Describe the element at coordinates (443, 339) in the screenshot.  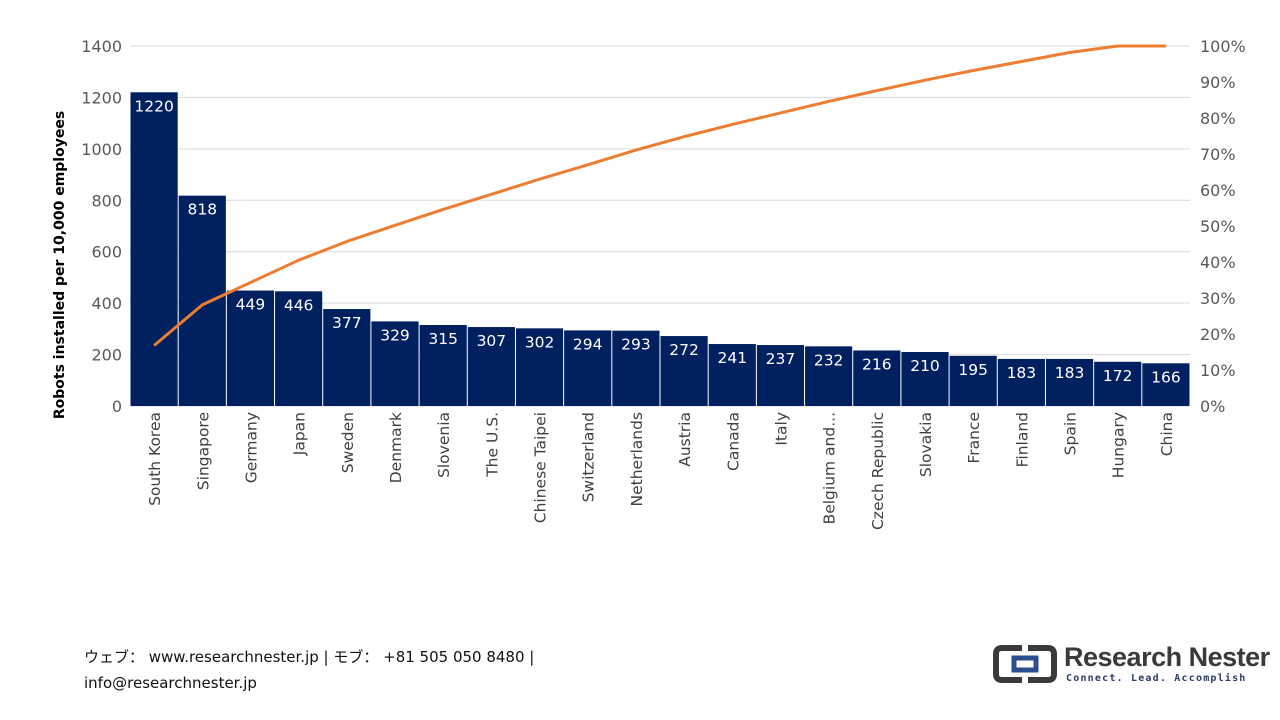
I see `bar-value-label: 315` at that location.